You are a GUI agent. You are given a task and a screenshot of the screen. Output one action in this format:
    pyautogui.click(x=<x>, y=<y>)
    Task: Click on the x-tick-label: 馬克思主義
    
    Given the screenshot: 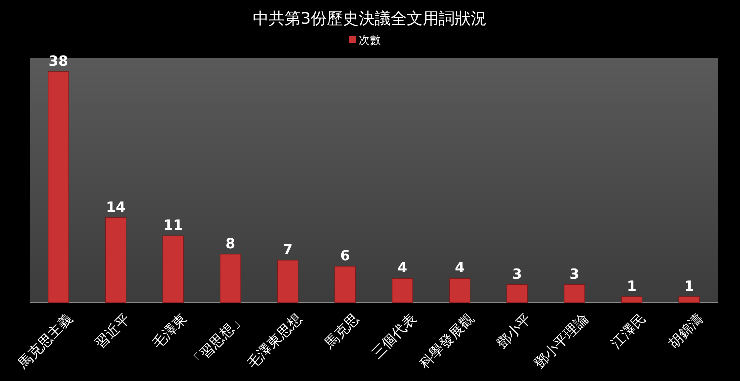 What is the action you would take?
    pyautogui.click(x=45, y=342)
    